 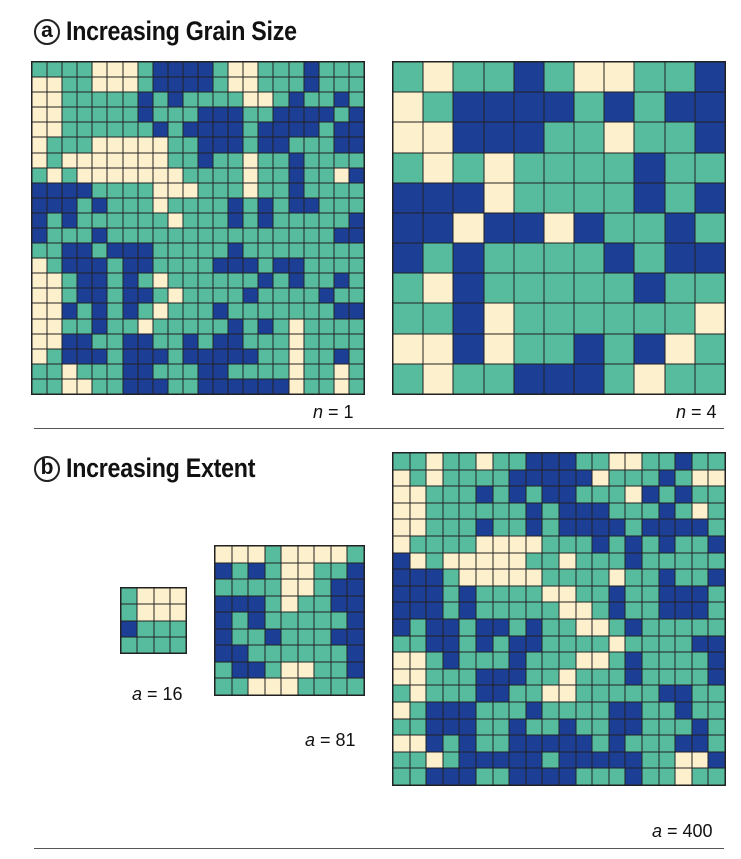 I want to click on caption-a81-value: = 81, so click(x=335, y=740).